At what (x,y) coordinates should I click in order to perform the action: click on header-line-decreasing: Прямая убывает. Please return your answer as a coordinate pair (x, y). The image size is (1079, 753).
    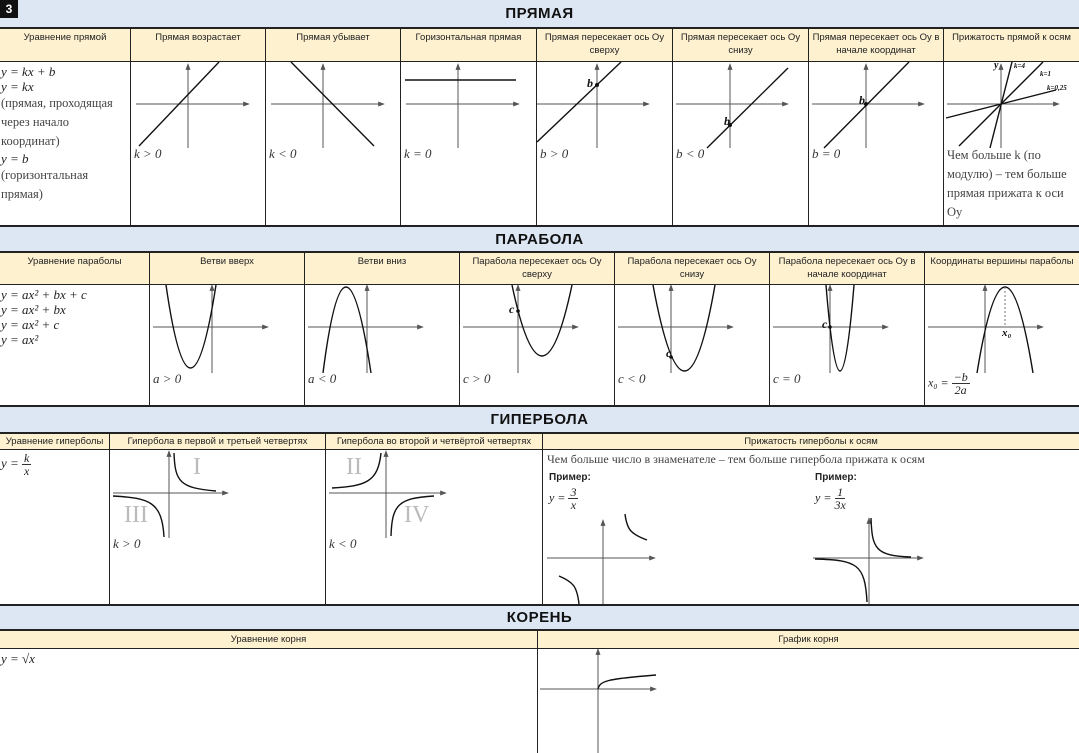
    Looking at the image, I should click on (333, 45).